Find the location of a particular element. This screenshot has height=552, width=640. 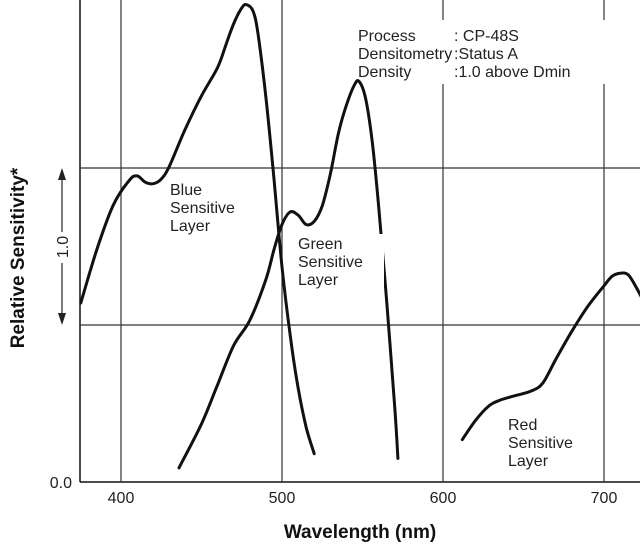

info-densitometry-value: :Status A is located at coordinates (486, 54).